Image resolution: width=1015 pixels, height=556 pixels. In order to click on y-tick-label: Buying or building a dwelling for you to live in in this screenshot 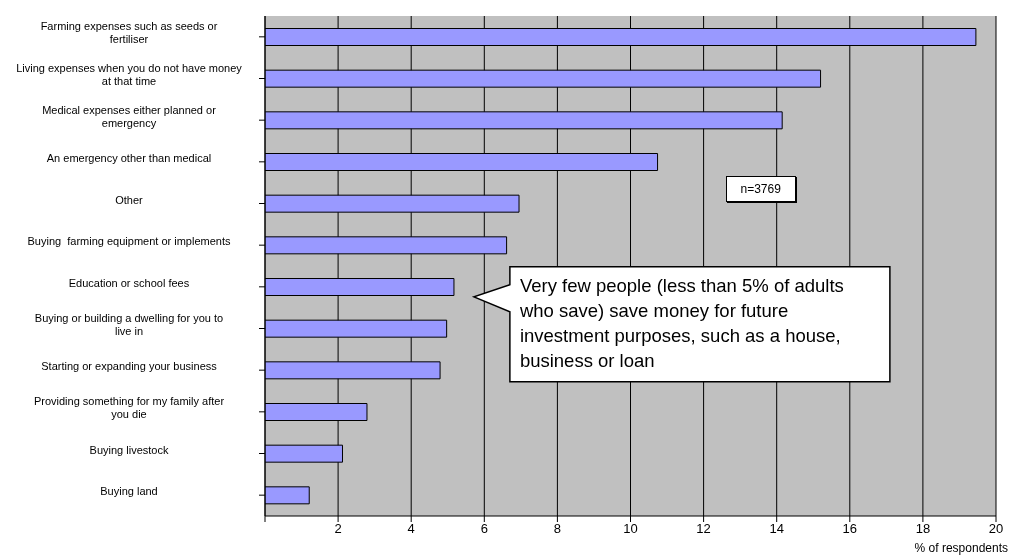, I will do `click(129, 324)`.